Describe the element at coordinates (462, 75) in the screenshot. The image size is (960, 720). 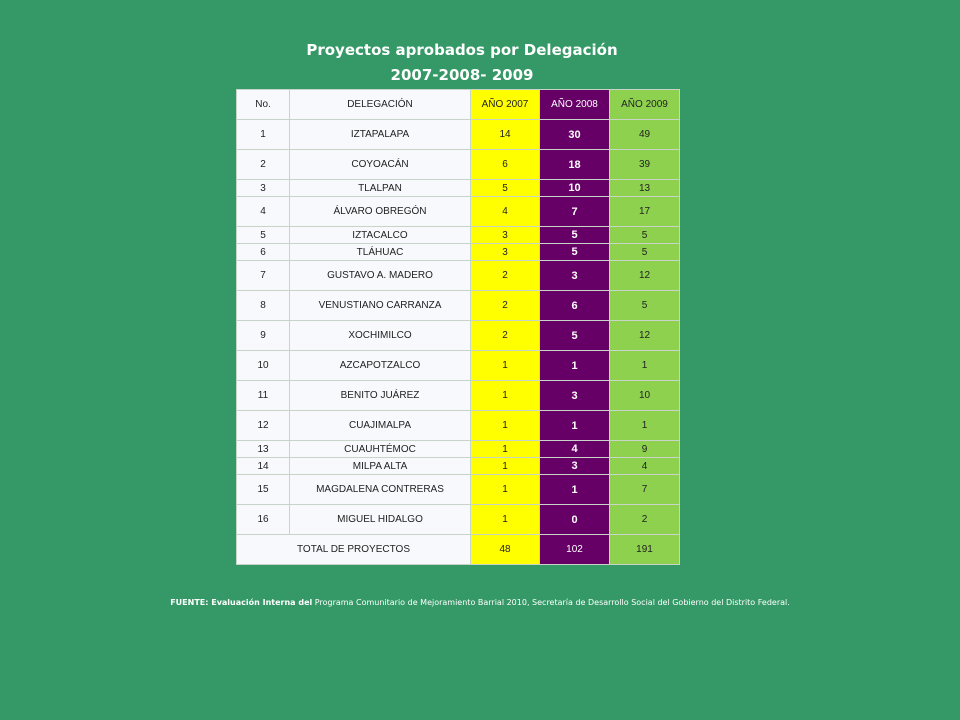
I see `page-subtitle-years: 2007-2008- 2009` at that location.